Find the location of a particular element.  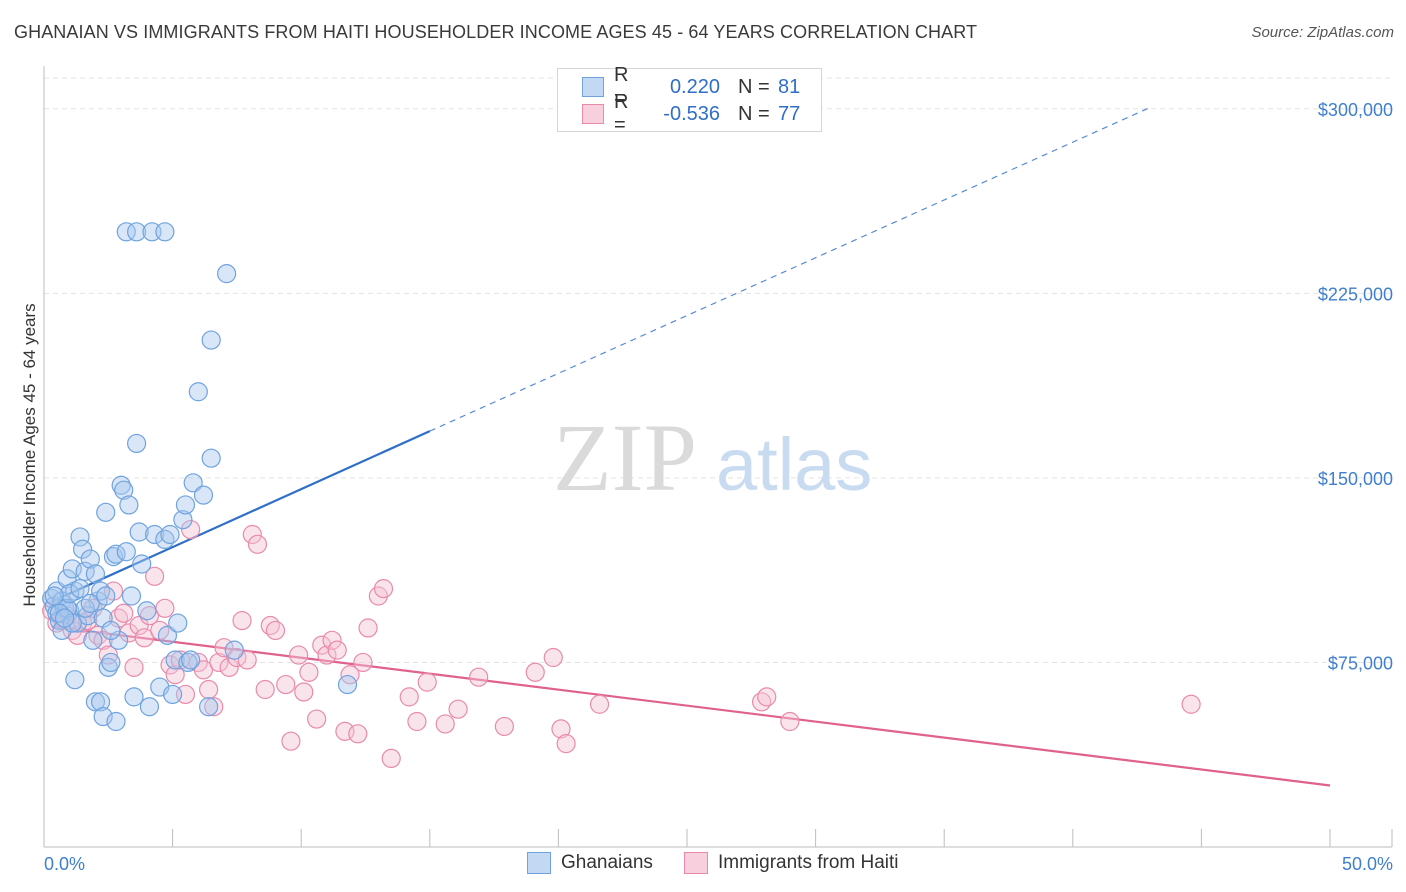

bottom-legend-label-haiti: Immigrants from Haiti is located at coordinates (808, 862).